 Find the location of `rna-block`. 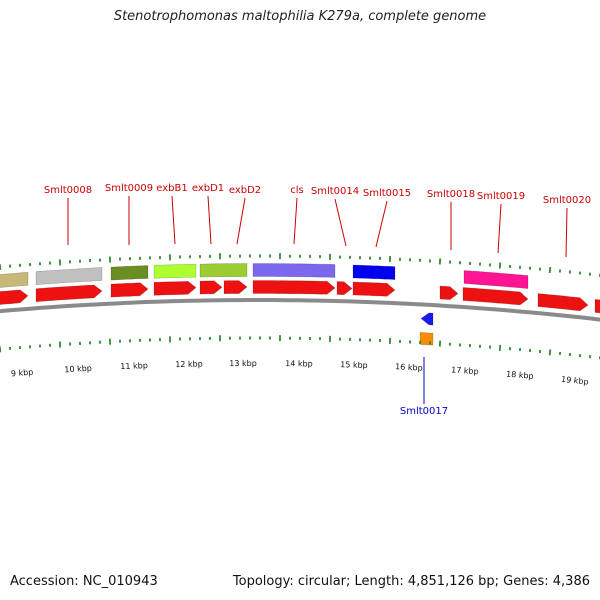

rna-block is located at coordinates (426, 339).